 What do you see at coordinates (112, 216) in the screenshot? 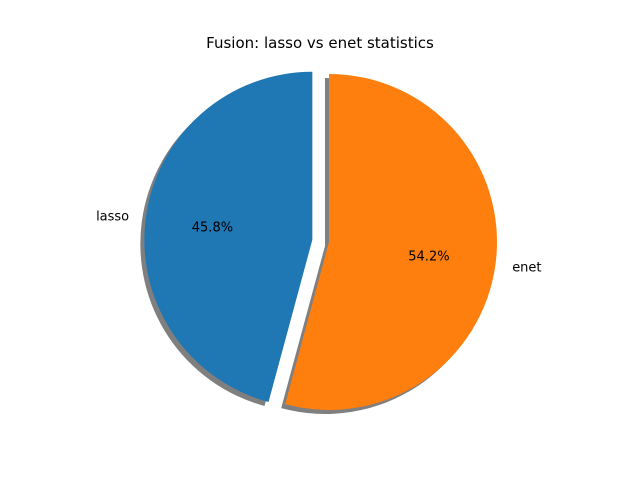
I see `slice-label-lasso: lasso` at bounding box center [112, 216].